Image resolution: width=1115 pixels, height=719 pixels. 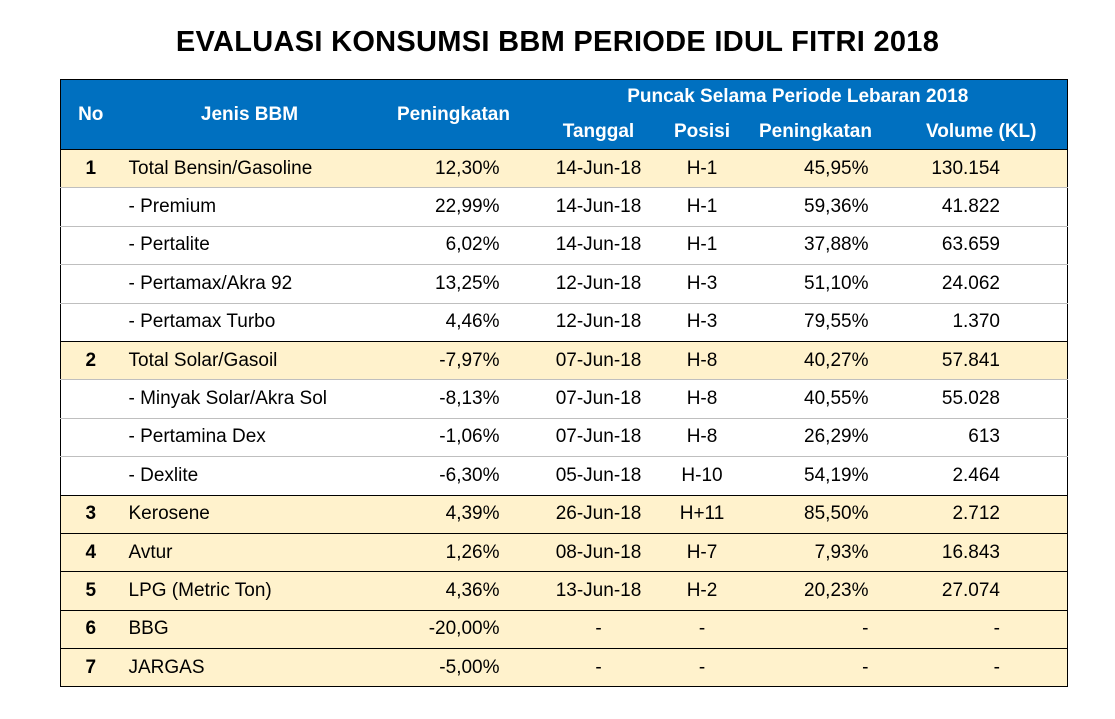 I want to click on cell: H-10, so click(x=702, y=476).